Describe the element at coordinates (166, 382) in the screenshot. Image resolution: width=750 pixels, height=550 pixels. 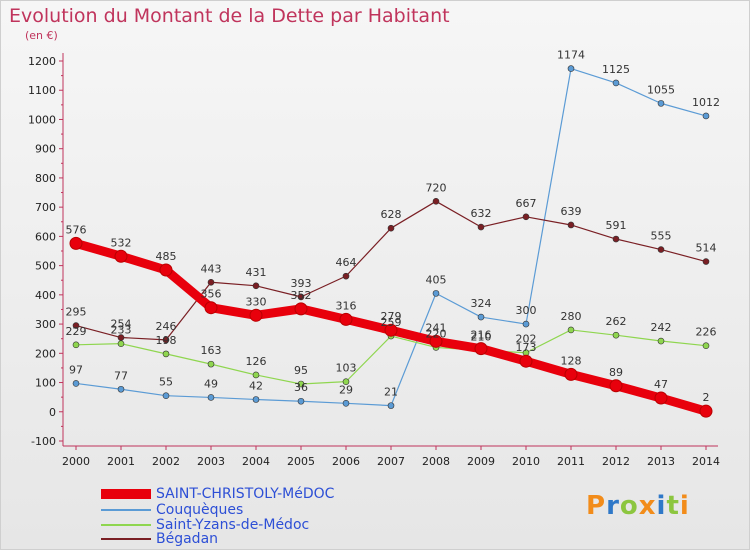
I see `data-label: 55` at that location.